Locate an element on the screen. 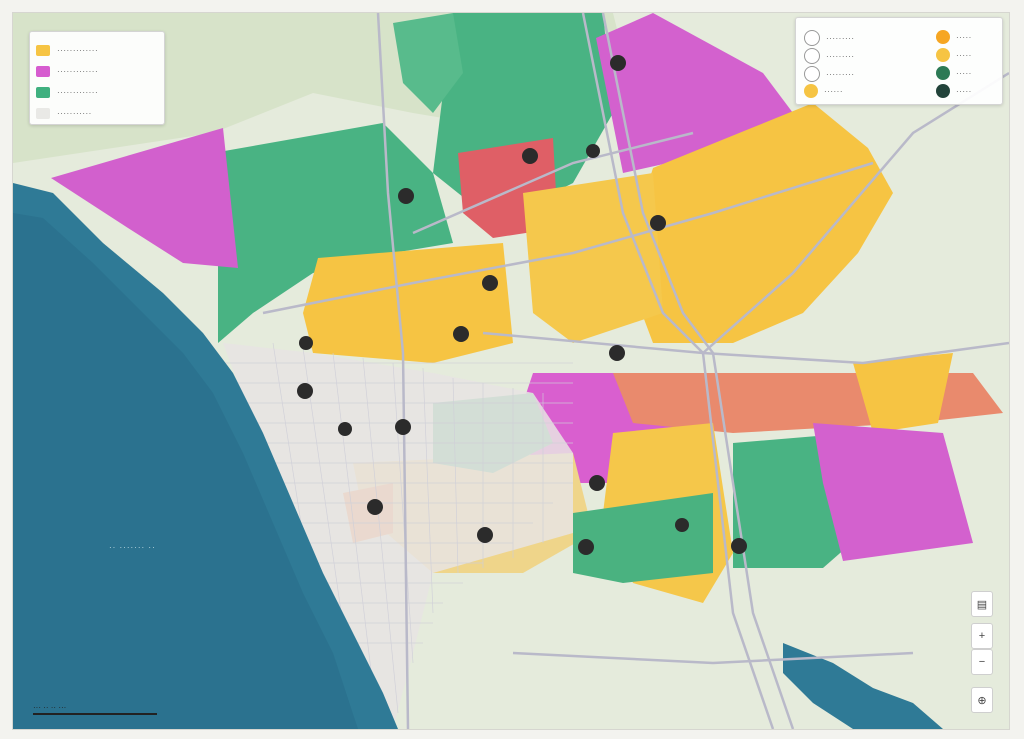 The width and height of the screenshot is (1024, 739). locate-button: ⊕ is located at coordinates (982, 700).